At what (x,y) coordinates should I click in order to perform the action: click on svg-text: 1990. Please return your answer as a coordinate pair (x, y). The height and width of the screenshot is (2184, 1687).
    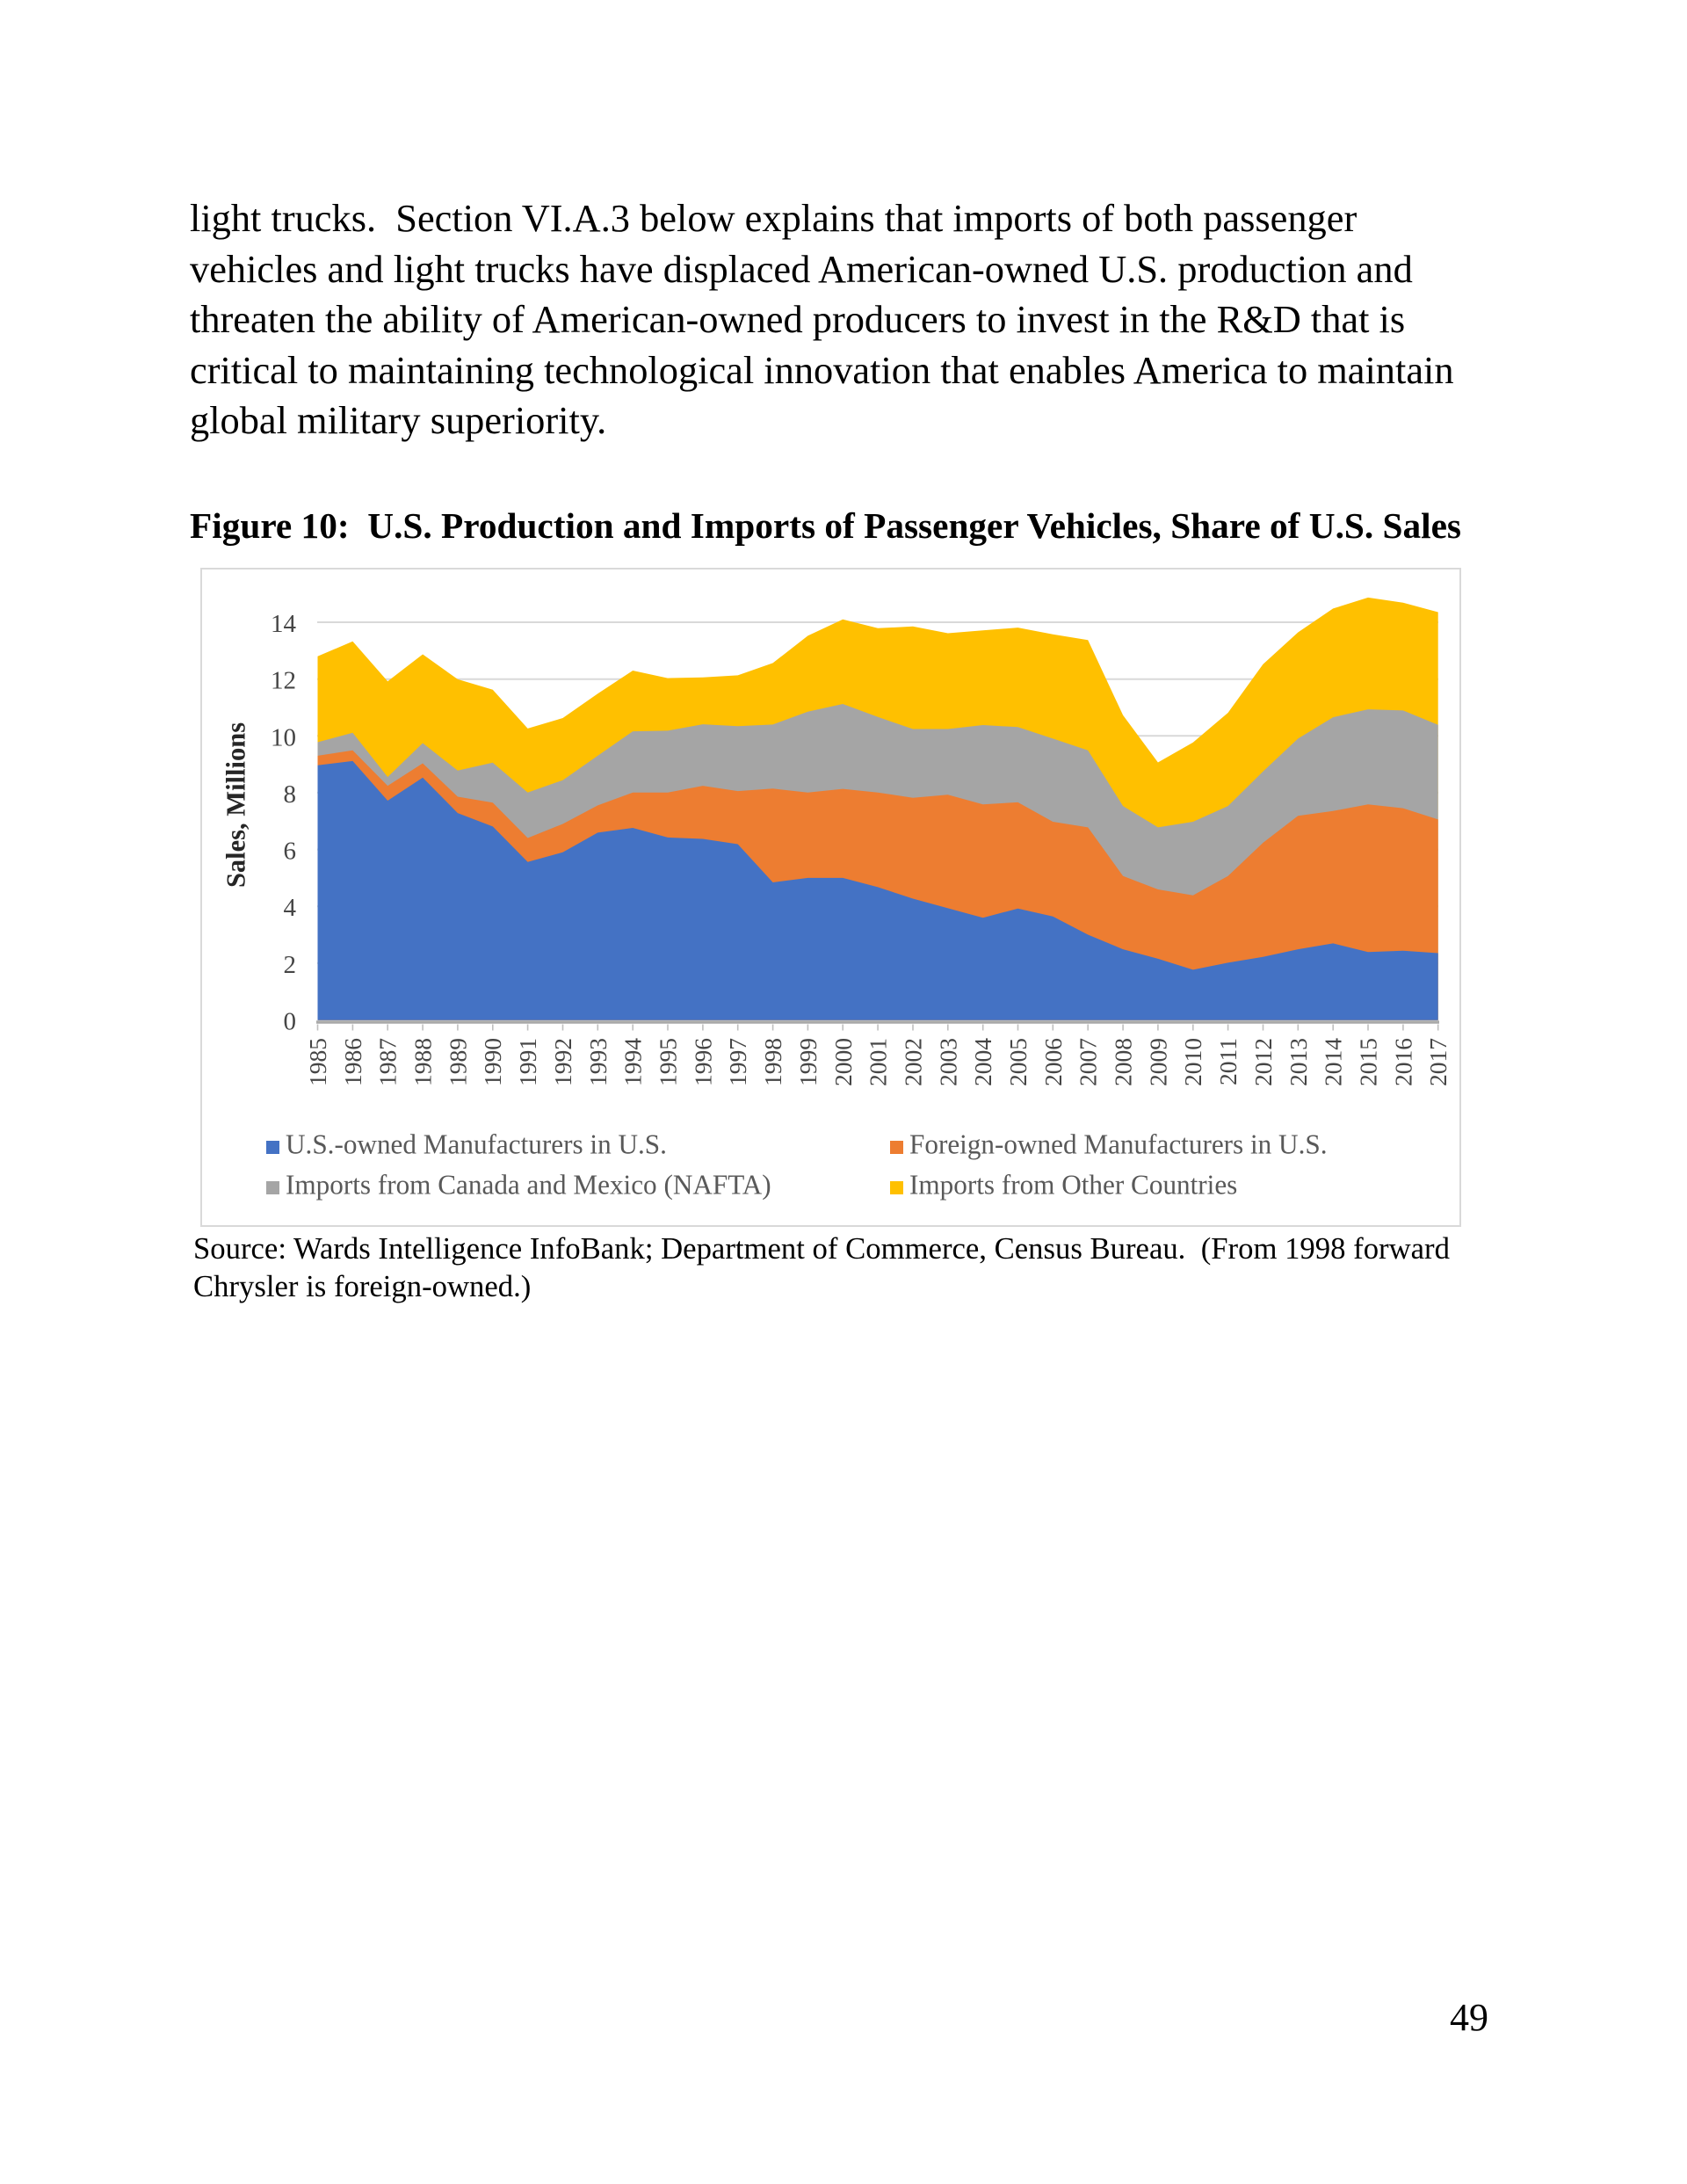
    Looking at the image, I should click on (492, 1062).